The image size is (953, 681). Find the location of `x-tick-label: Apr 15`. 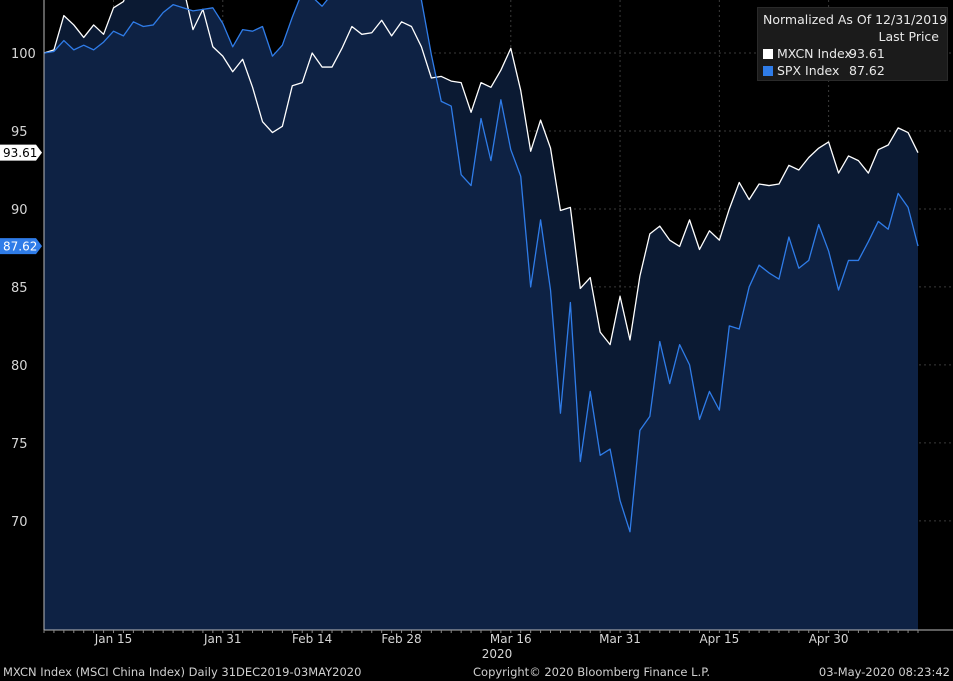

x-tick-label: Apr 15 is located at coordinates (719, 639).